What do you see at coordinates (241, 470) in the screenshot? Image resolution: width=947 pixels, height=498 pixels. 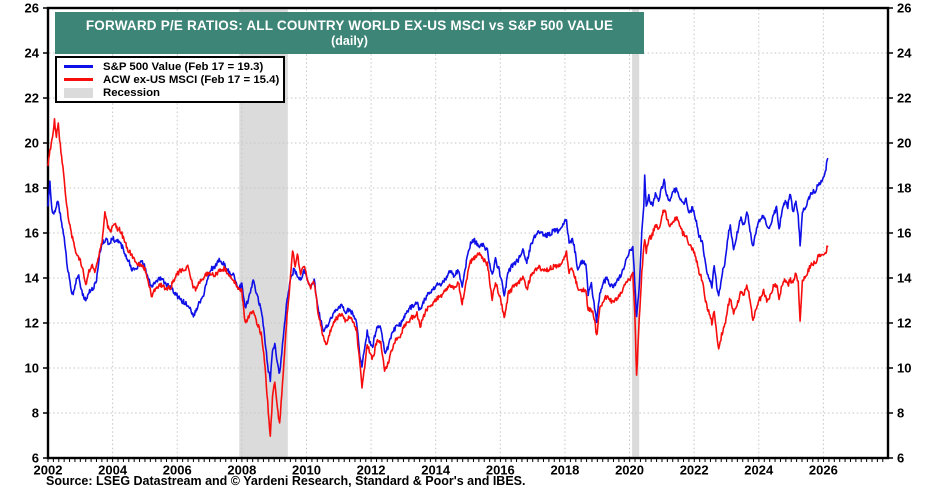 I see `x-axis-label: 2008` at bounding box center [241, 470].